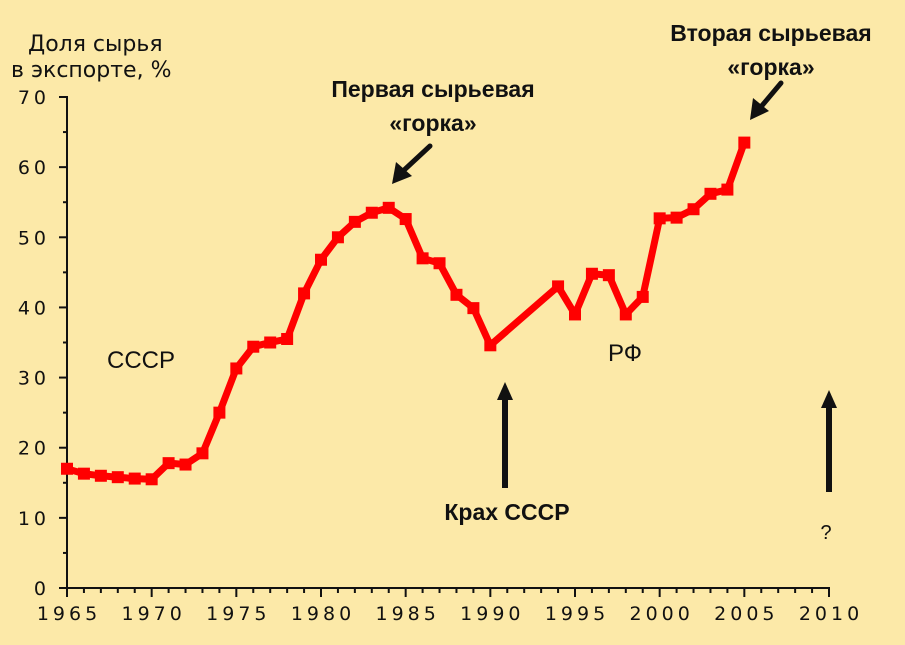 This screenshot has width=905, height=645. What do you see at coordinates (407, 614) in the screenshot?
I see `x-tick-label: 1985` at bounding box center [407, 614].